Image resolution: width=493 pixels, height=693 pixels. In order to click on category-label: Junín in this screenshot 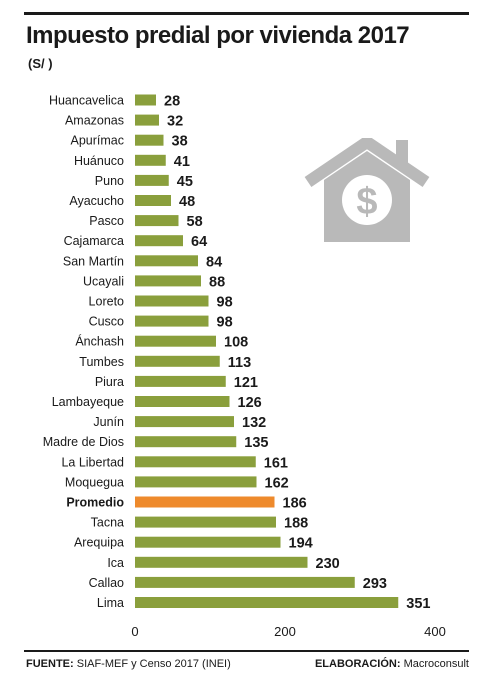, I will do `click(108, 422)`.